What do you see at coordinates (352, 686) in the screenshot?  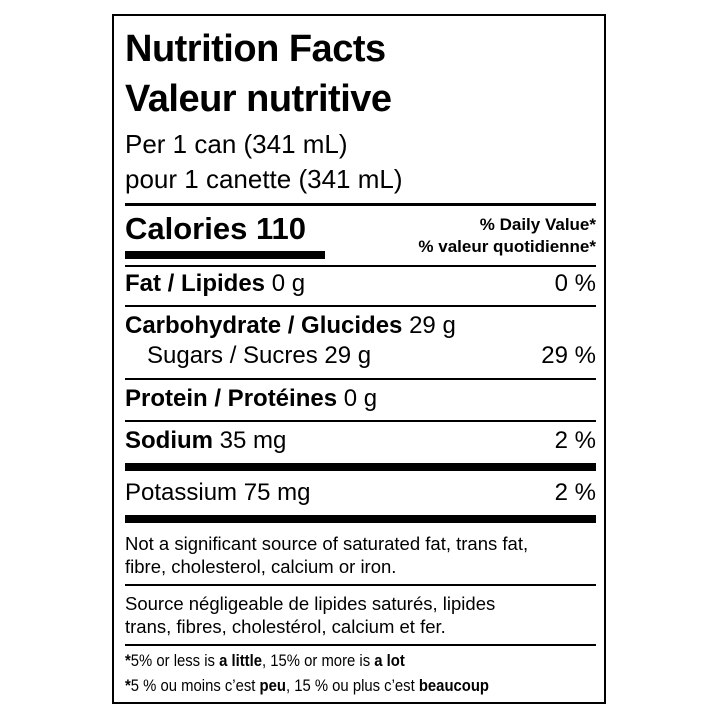 I see `footnote-text: , 15 % ou plus c’est` at bounding box center [352, 686].